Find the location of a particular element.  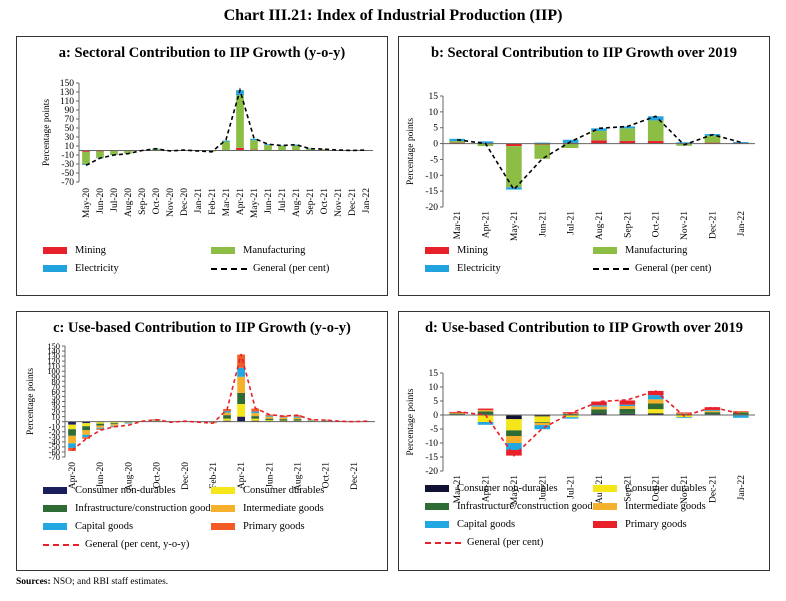

x-tick-label-a: May-21 is located at coordinates (255, 203).